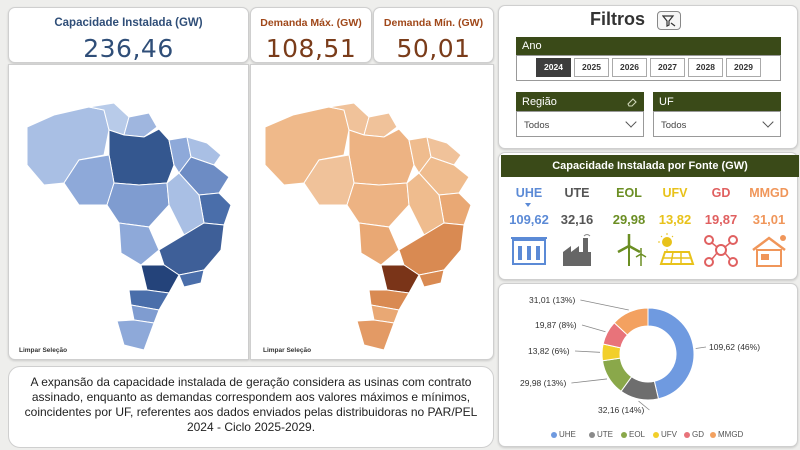 The width and height of the screenshot is (800, 450). What do you see at coordinates (311, 48) in the screenshot?
I see `kpi-demand-max-value: 108,51` at bounding box center [311, 48].